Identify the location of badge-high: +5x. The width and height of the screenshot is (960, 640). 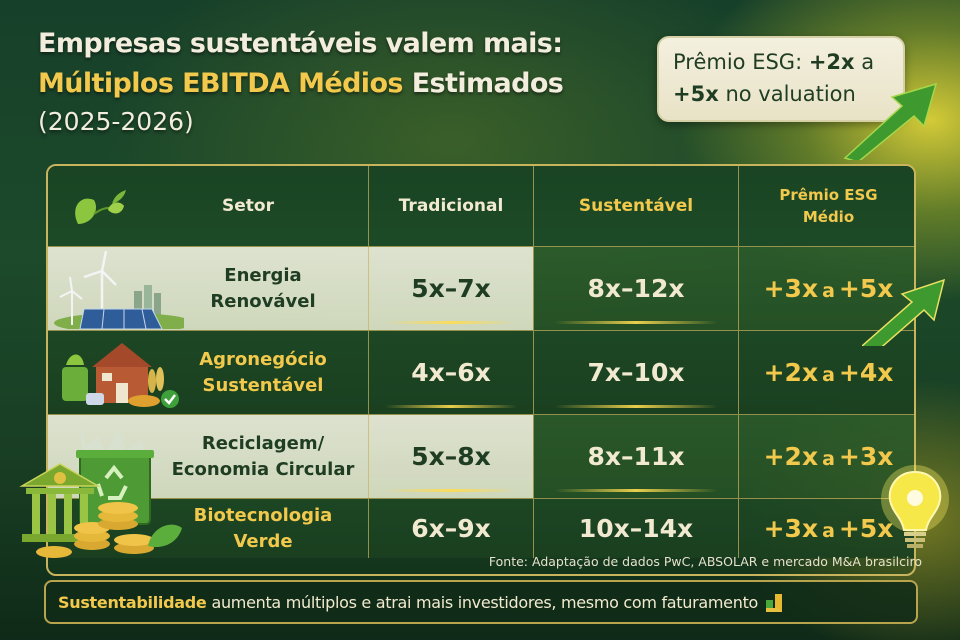
(696, 94).